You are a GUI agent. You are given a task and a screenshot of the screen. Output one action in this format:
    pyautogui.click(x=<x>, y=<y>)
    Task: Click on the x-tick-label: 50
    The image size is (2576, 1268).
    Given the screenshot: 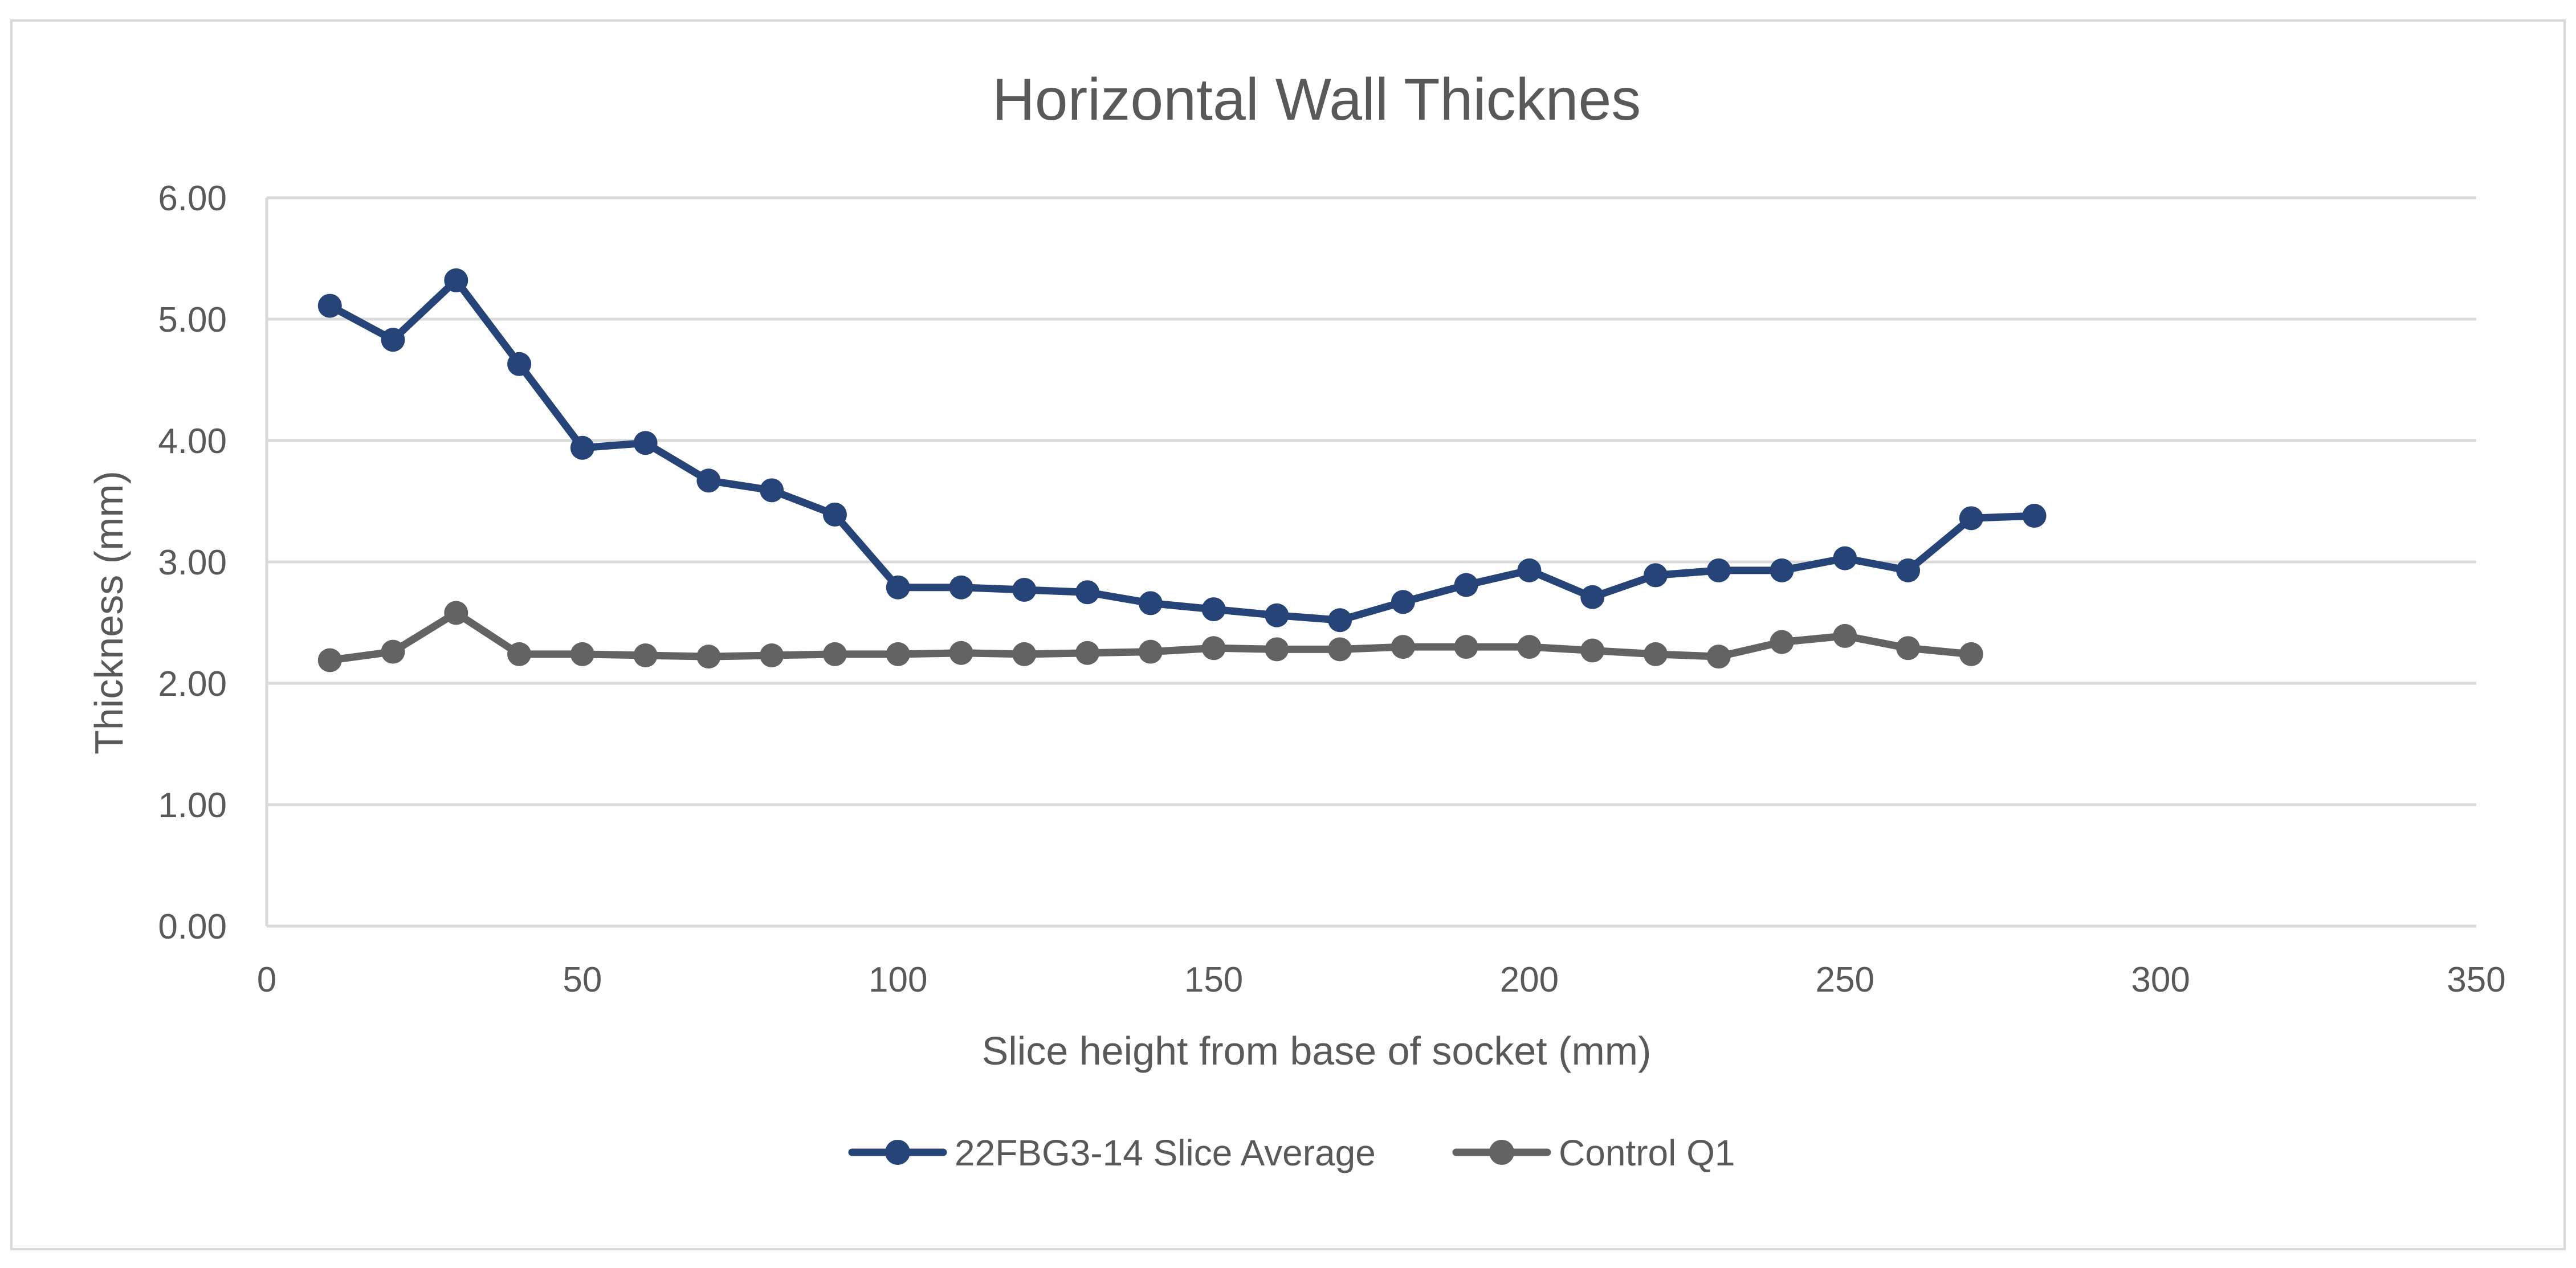 What is the action you would take?
    pyautogui.click(x=582, y=980)
    